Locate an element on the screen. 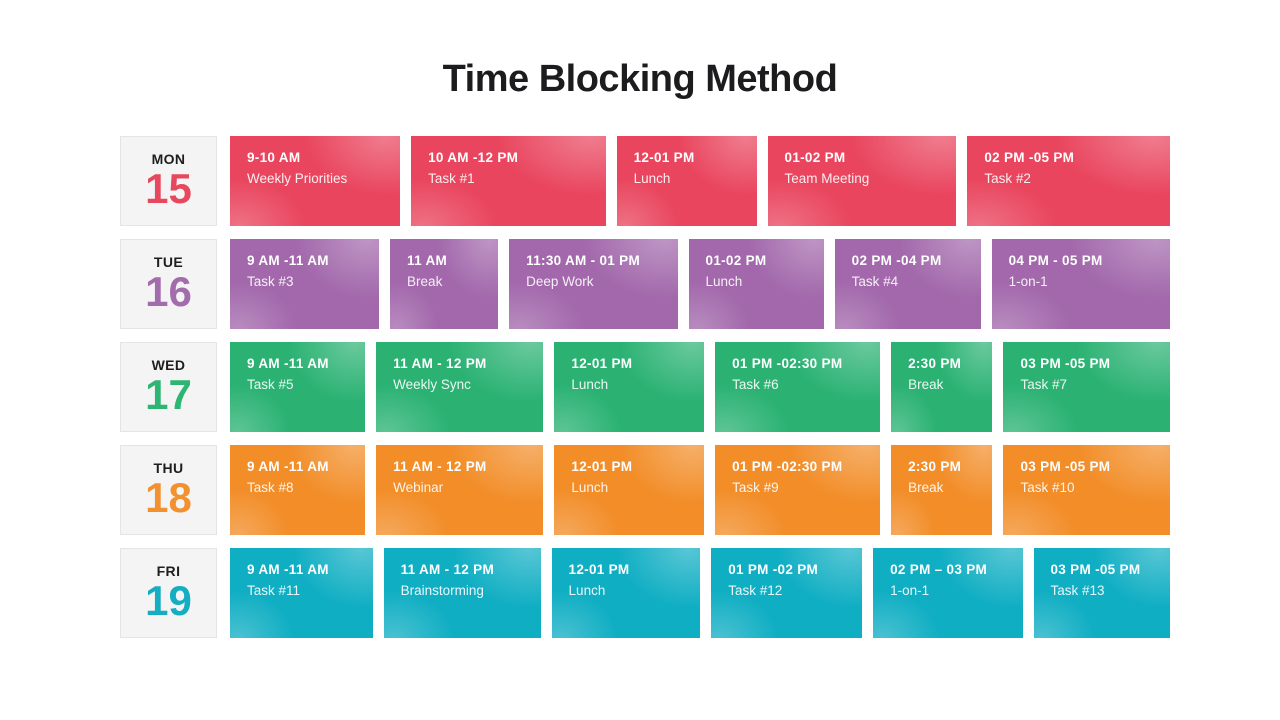  time-block: 11 AM - 12 PM Weekly Sync is located at coordinates (459, 387).